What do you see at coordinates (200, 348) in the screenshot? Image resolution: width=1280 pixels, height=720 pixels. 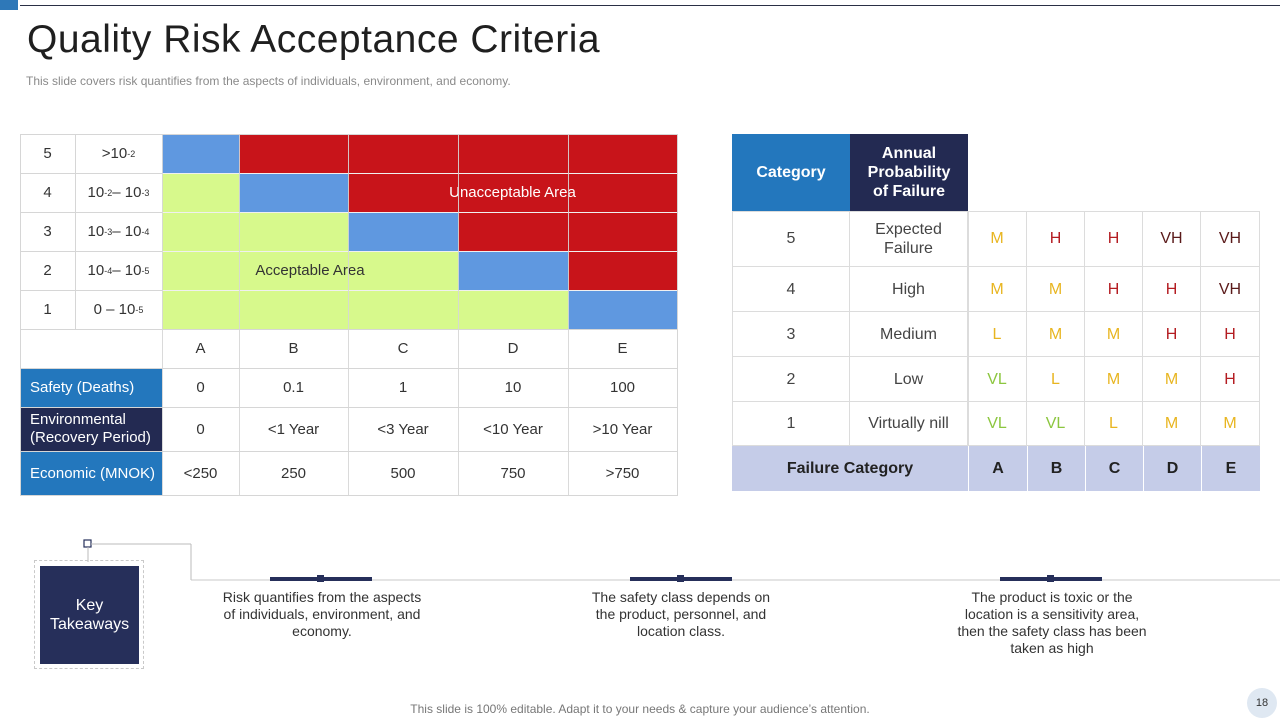 I see `column-header: A` at bounding box center [200, 348].